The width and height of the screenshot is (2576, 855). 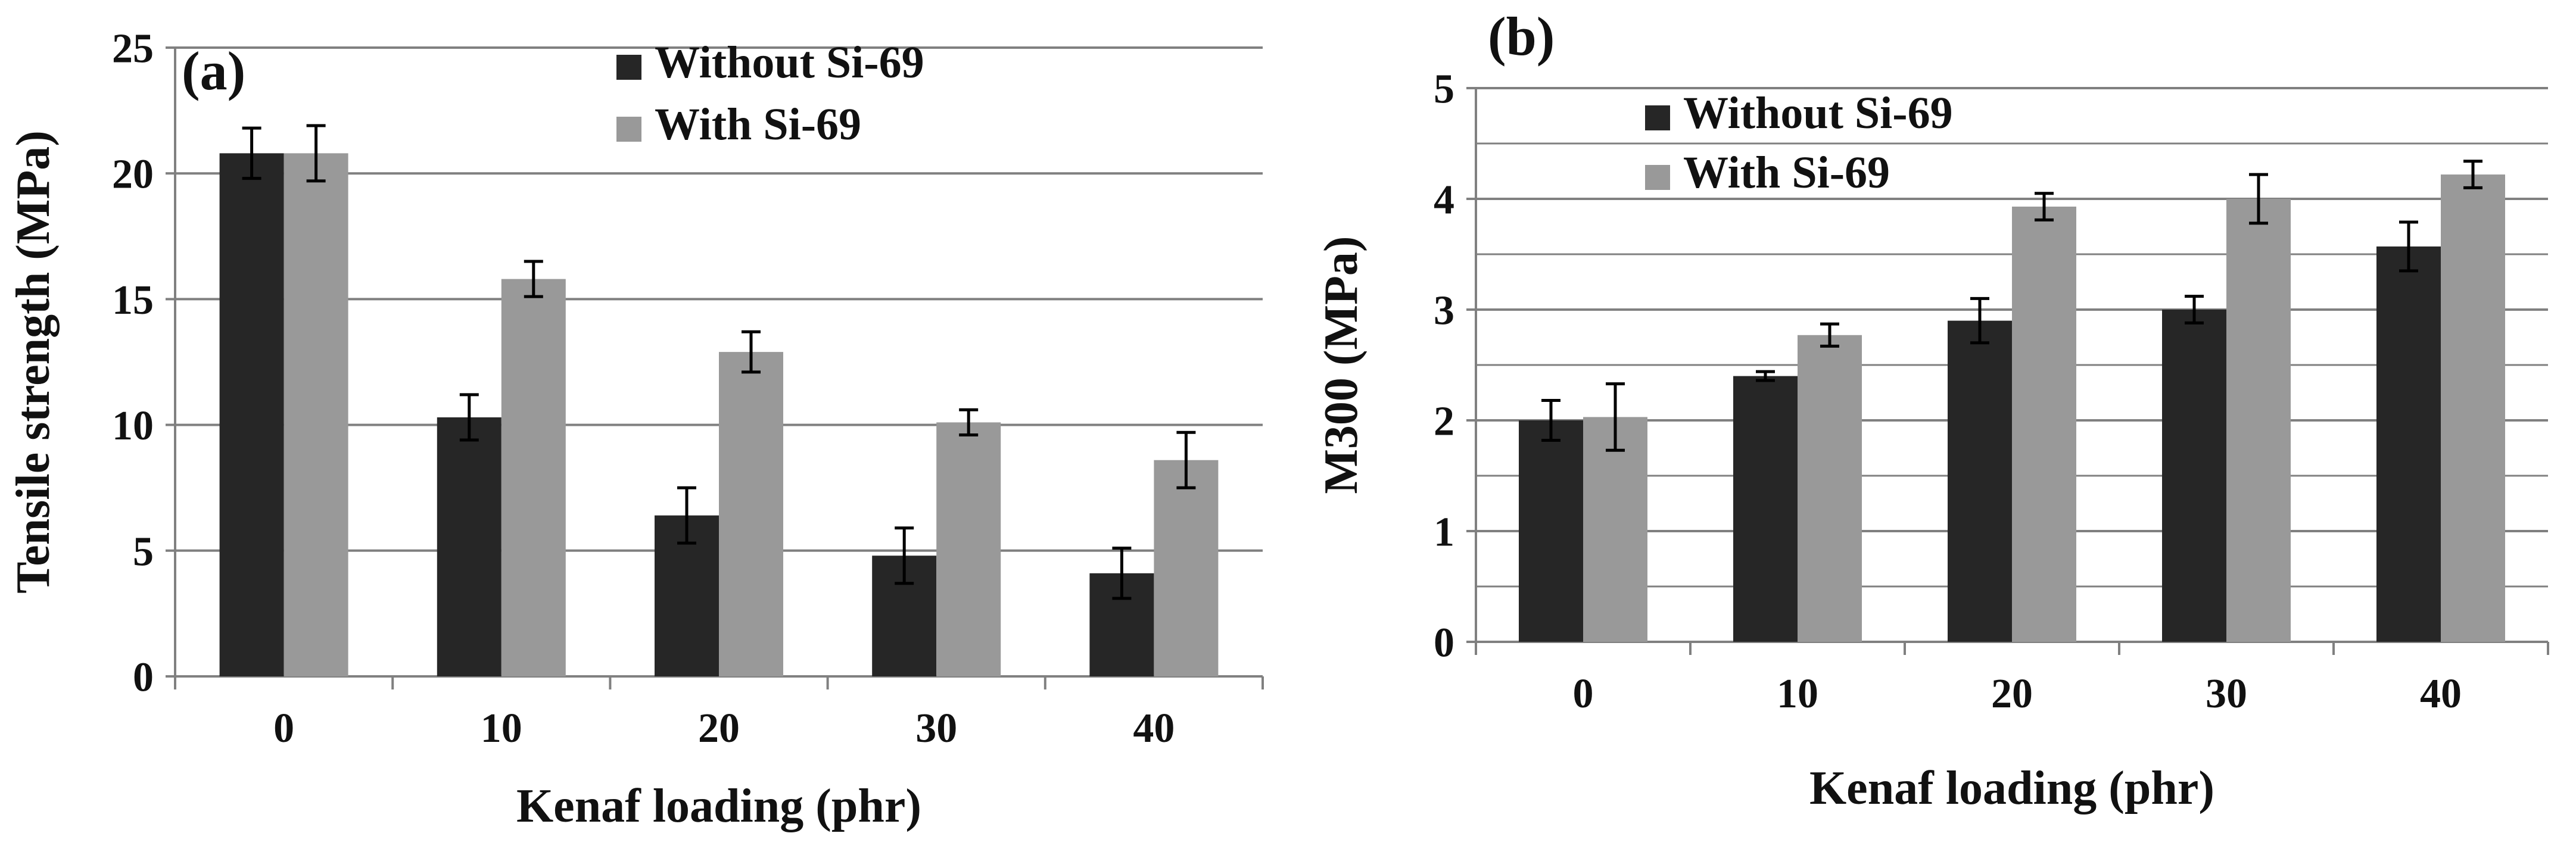 I want to click on y-tick-label: 3, so click(x=1444, y=311).